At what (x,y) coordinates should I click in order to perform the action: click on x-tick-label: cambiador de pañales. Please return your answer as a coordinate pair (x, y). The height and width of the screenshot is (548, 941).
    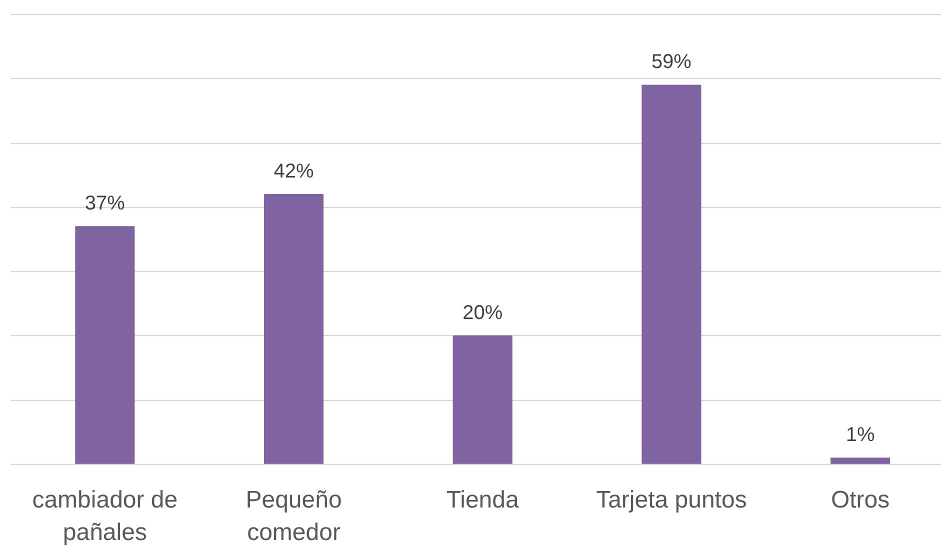
    Looking at the image, I should click on (105, 516).